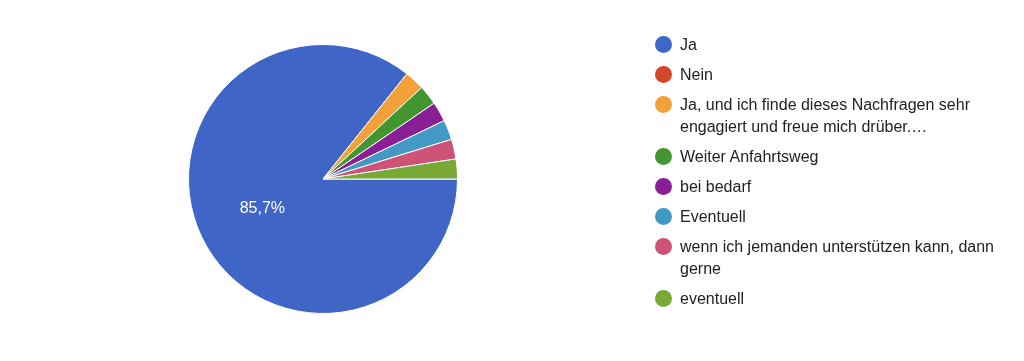  I want to click on legend-label: Ja, so click(688, 45).